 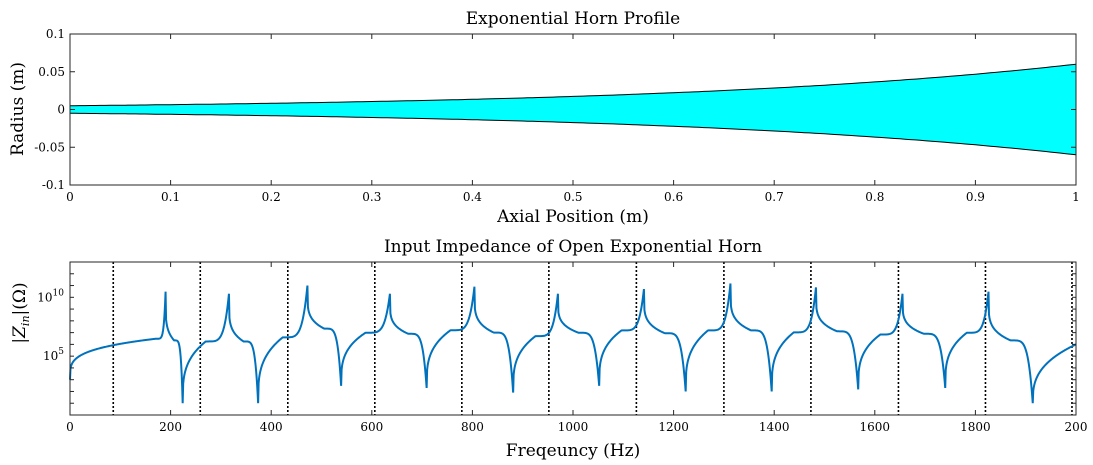 What do you see at coordinates (21, 312) in the screenshot?
I see `impedance-y-label: |Zin|(Ω)` at bounding box center [21, 312].